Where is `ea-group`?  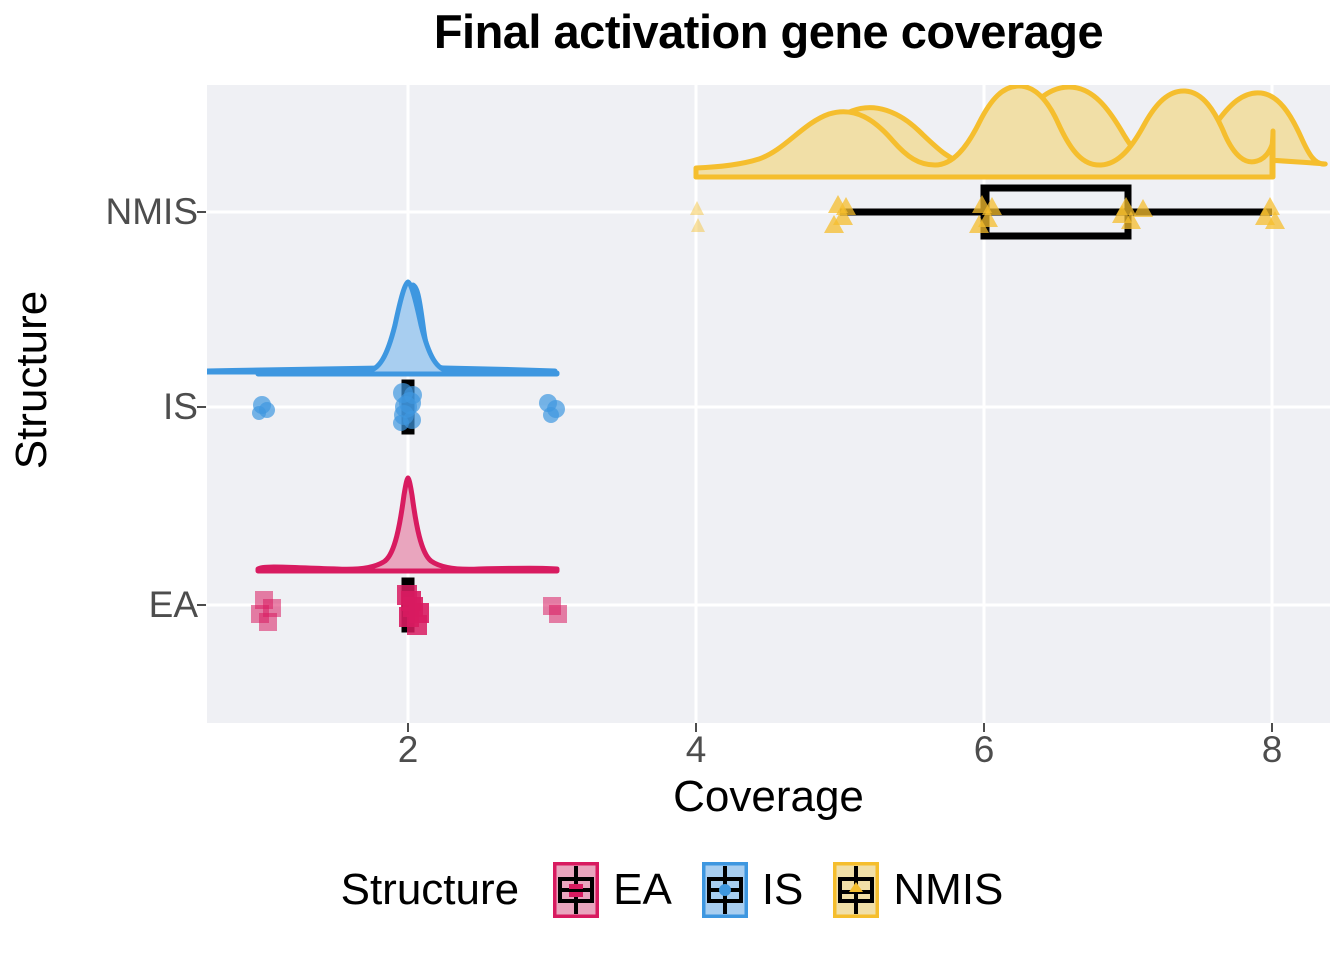
ea-group is located at coordinates (409, 555).